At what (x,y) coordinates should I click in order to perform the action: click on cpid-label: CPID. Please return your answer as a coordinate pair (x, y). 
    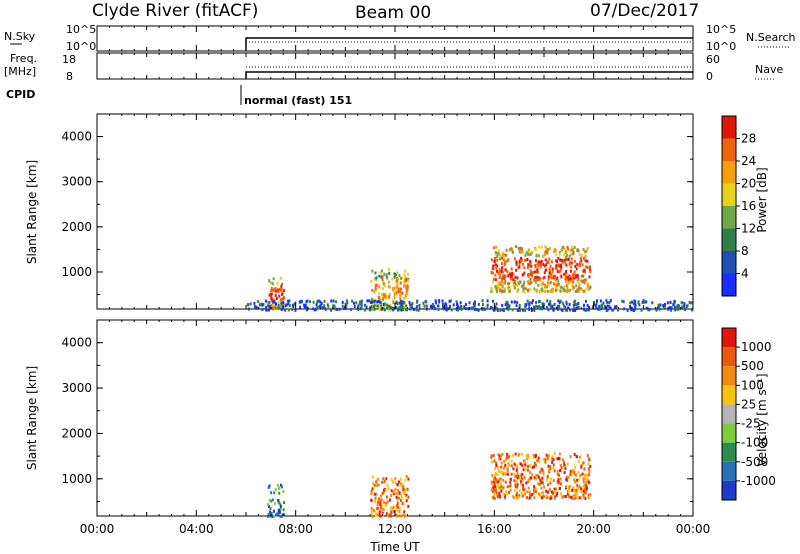
    Looking at the image, I should click on (20, 94).